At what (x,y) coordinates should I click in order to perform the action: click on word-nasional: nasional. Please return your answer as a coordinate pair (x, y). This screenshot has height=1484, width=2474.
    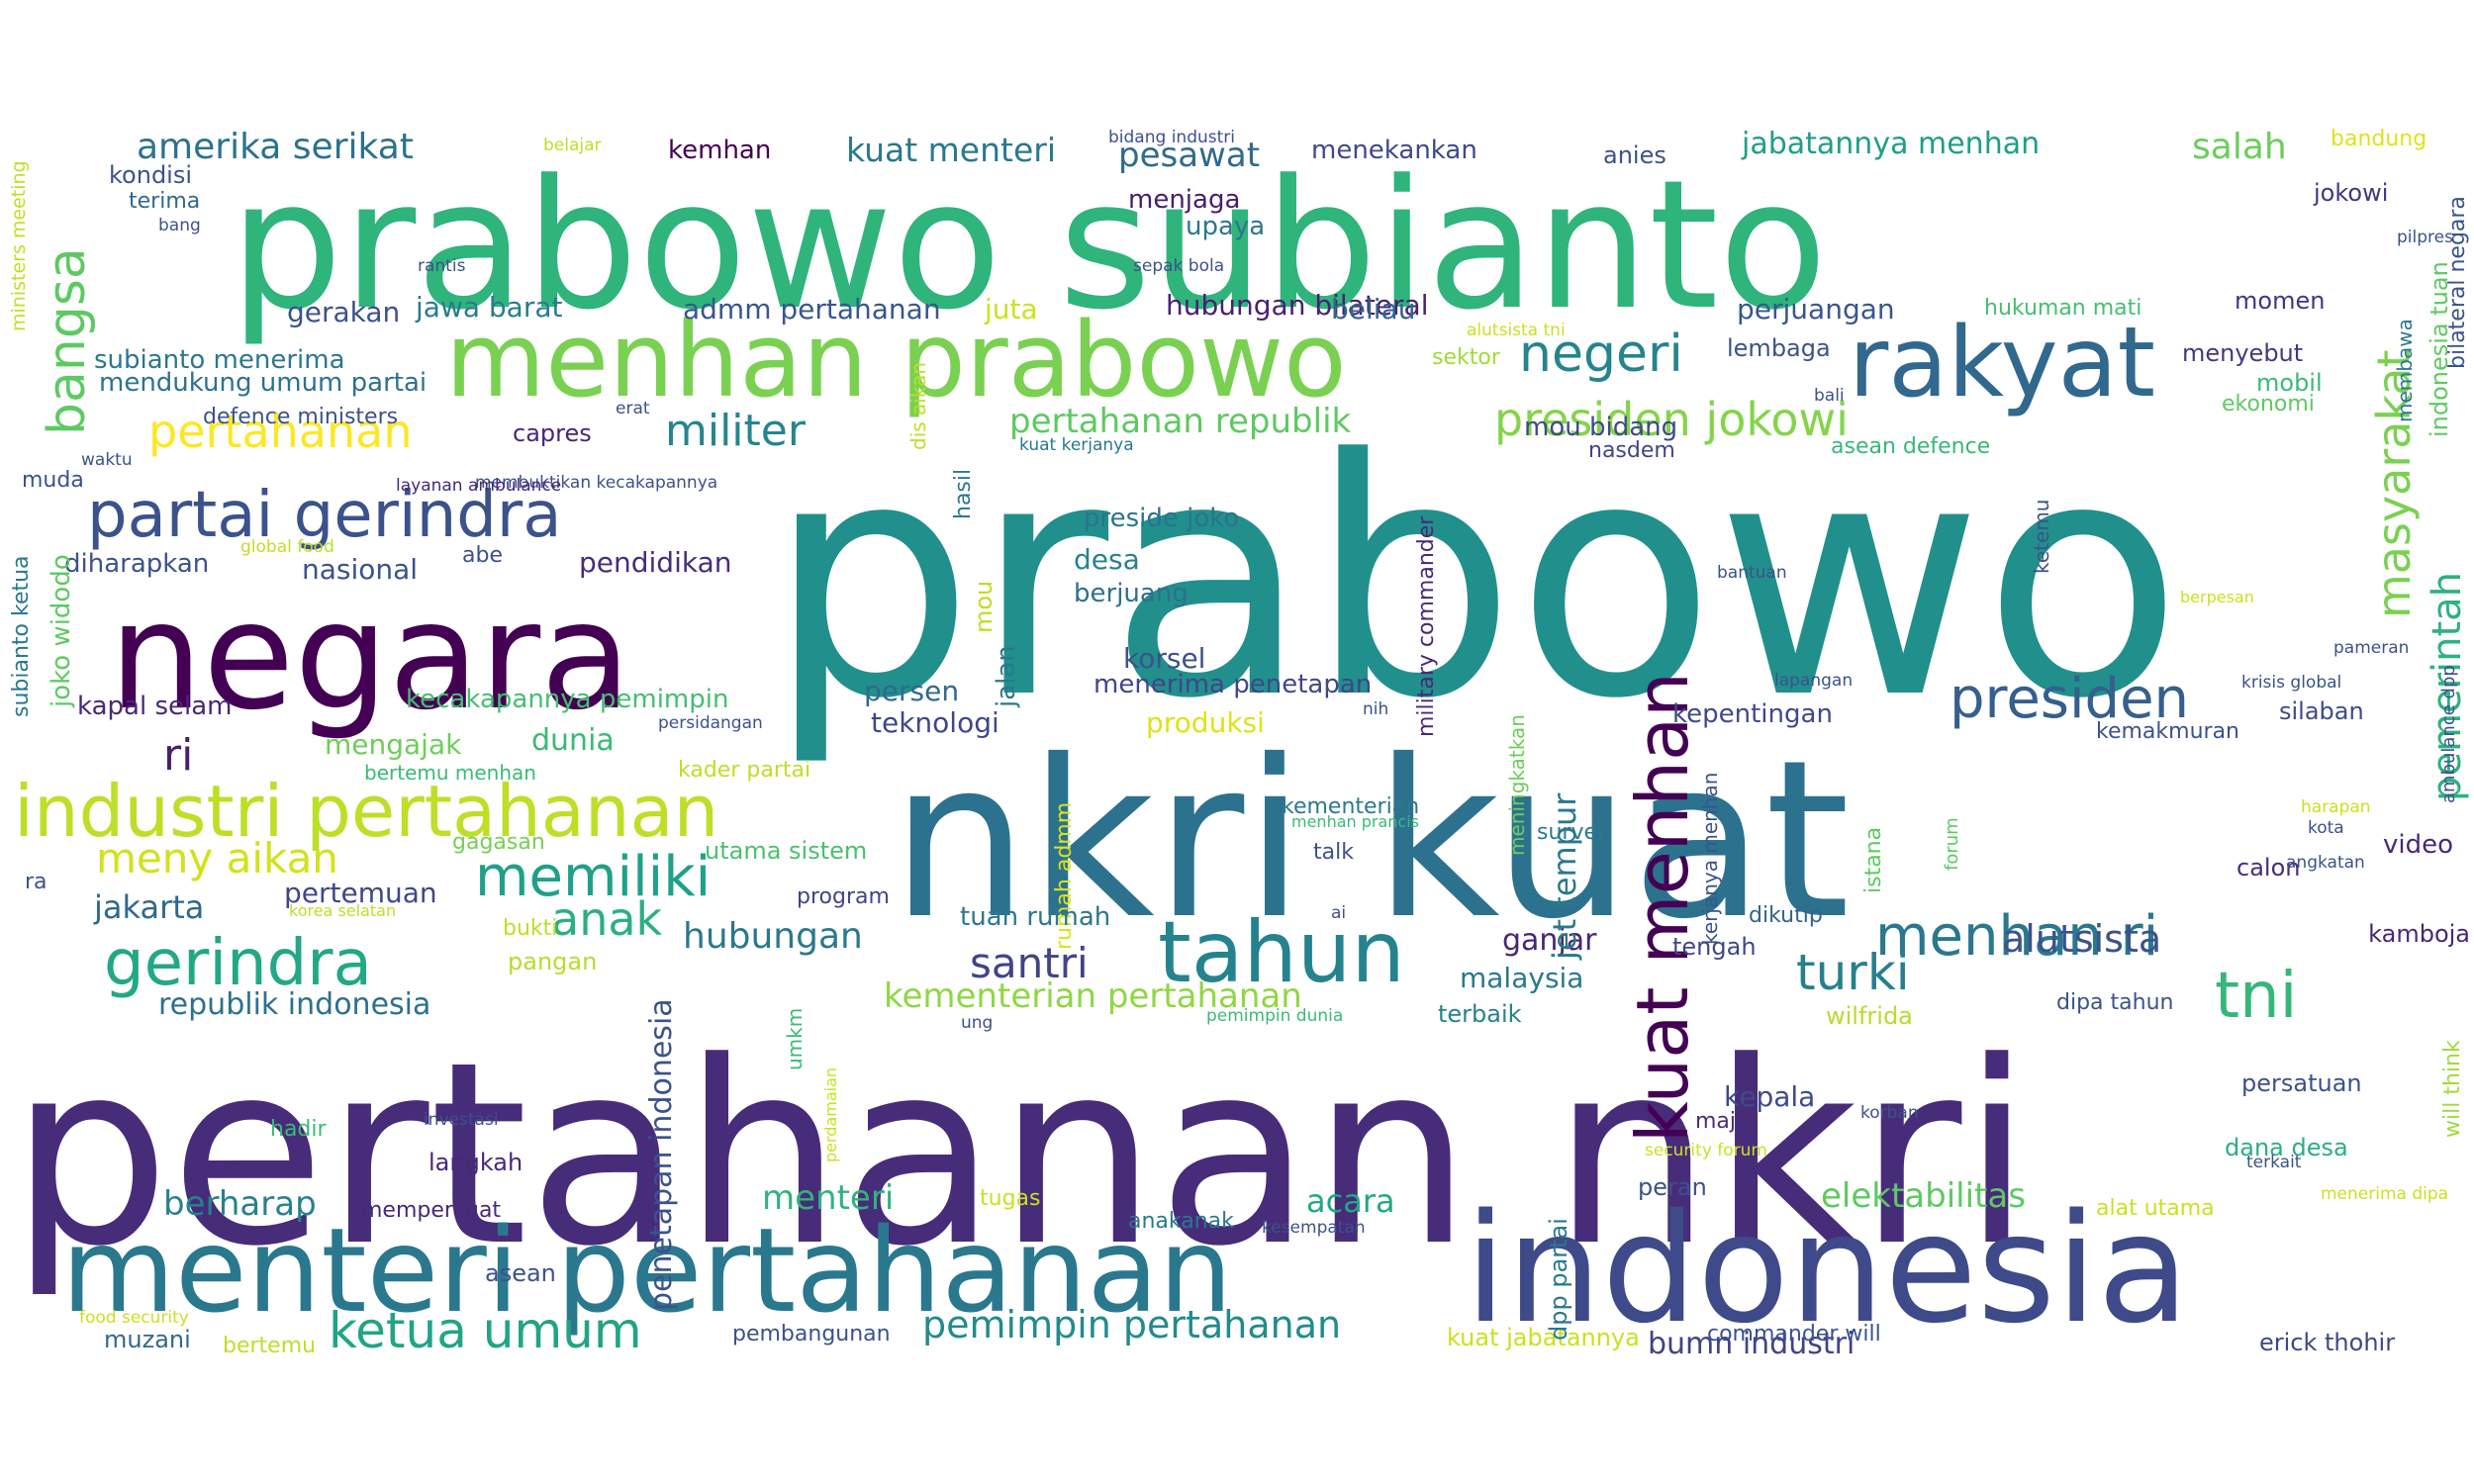
    Looking at the image, I should click on (360, 569).